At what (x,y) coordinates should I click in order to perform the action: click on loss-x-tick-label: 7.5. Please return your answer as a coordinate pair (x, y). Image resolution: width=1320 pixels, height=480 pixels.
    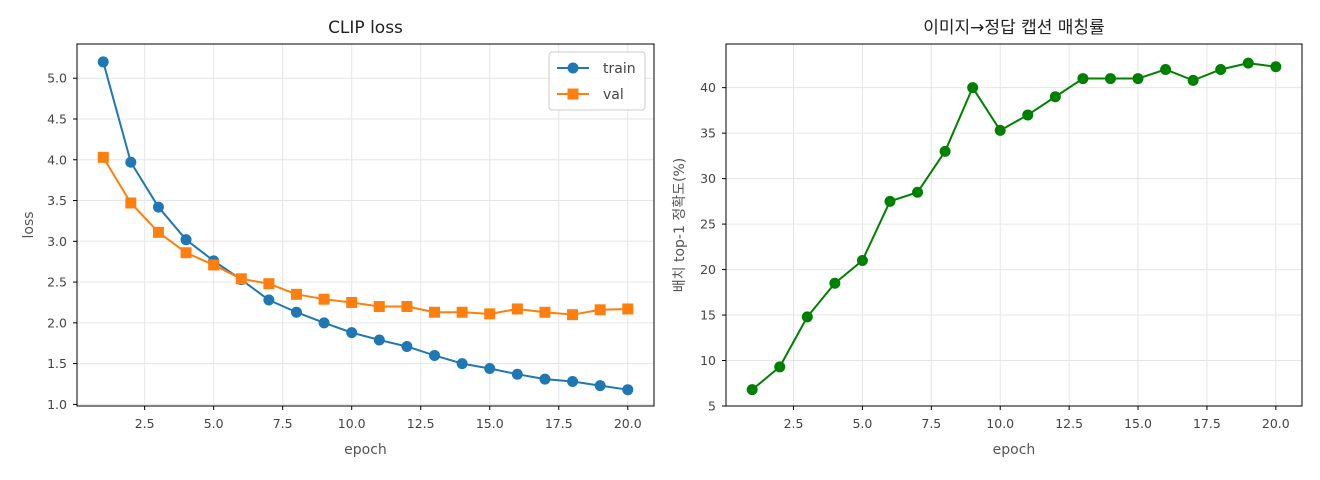
    Looking at the image, I should click on (283, 423).